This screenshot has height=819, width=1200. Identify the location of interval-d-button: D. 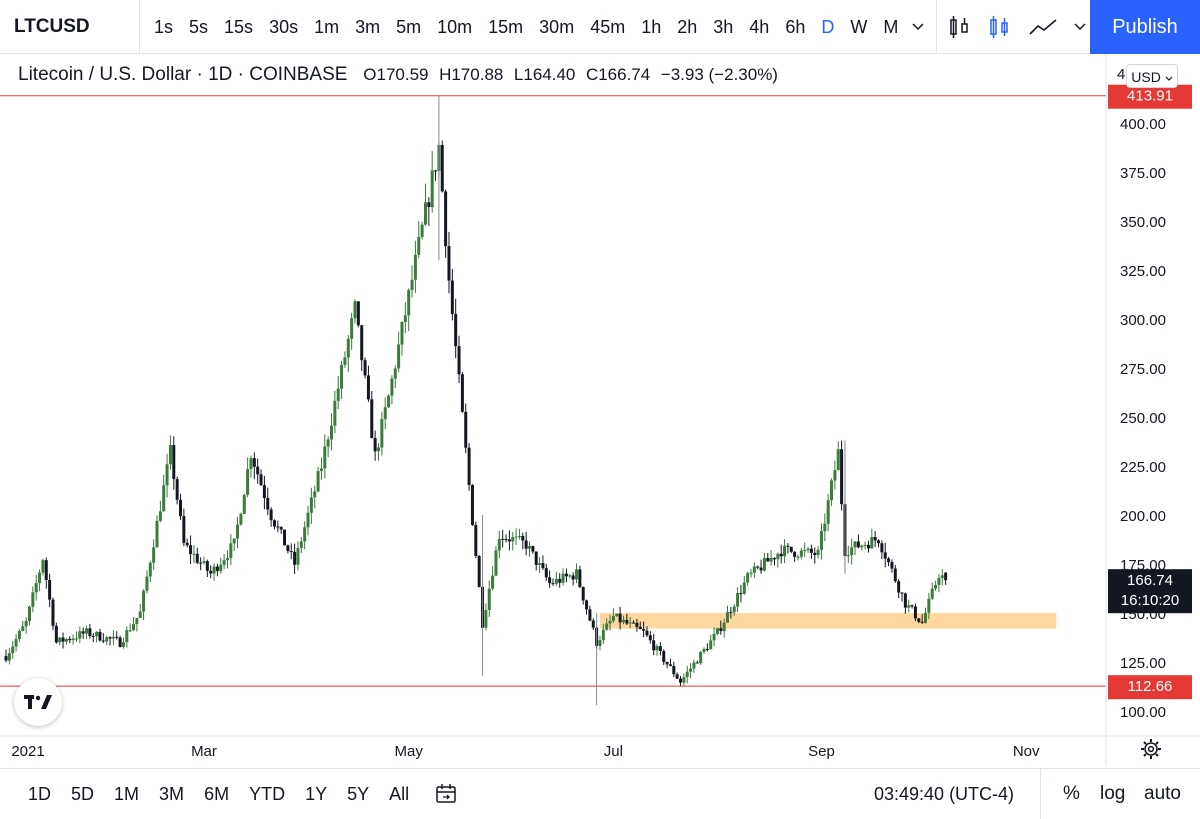
(828, 27).